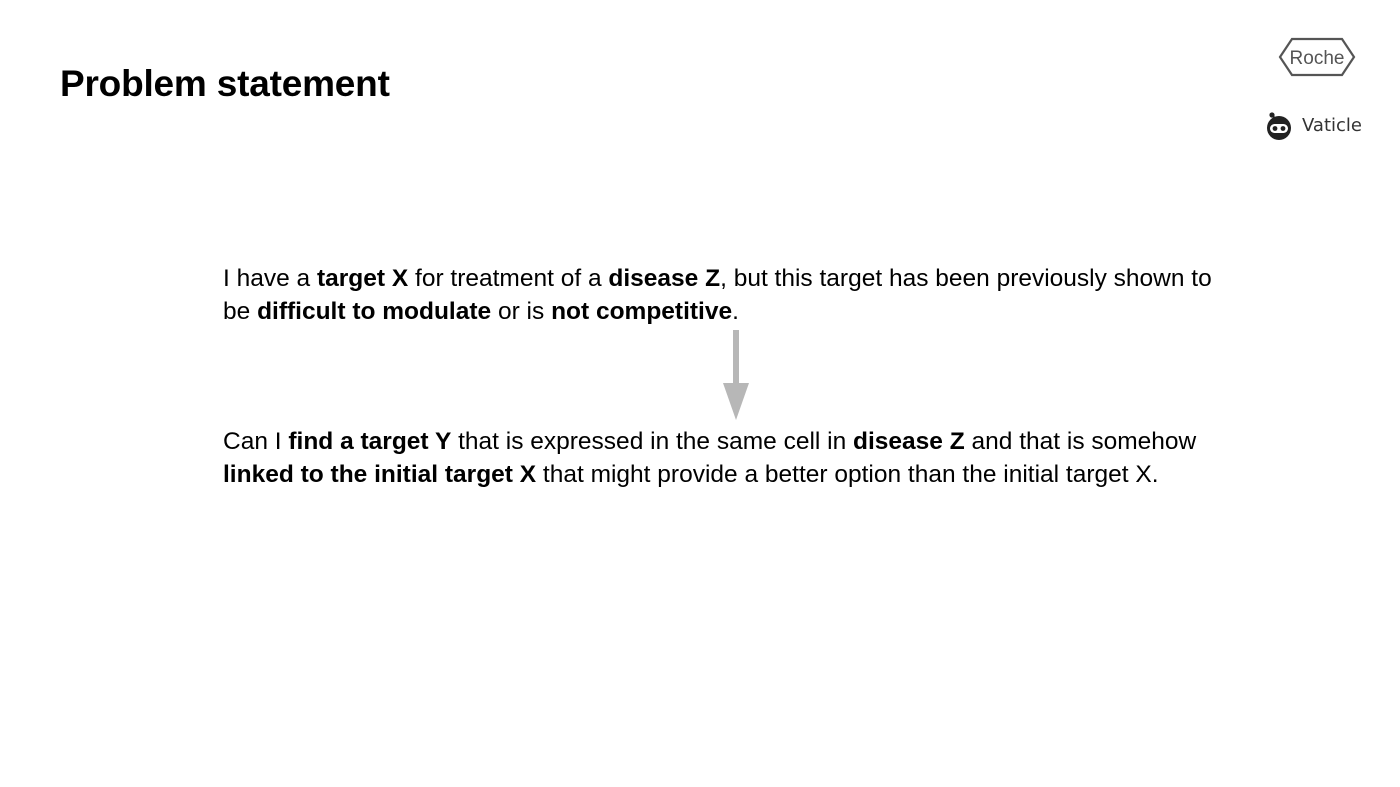 The height and width of the screenshot is (787, 1400). Describe the element at coordinates (508, 278) in the screenshot. I see `text-segment: for treatment of a` at that location.